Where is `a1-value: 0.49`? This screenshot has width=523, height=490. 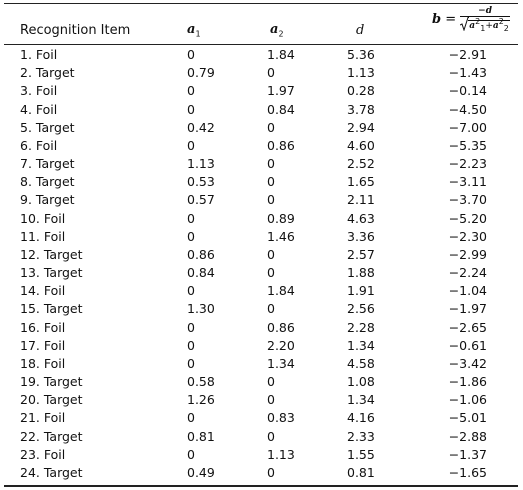 a1-value: 0.49 is located at coordinates (201, 472).